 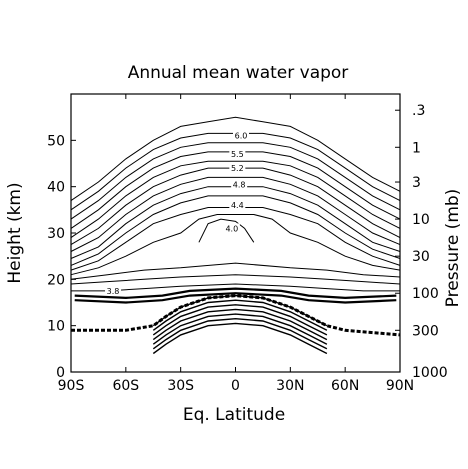 What do you see at coordinates (418, 111) in the screenshot?
I see `right-tick-label: .3` at bounding box center [418, 111].